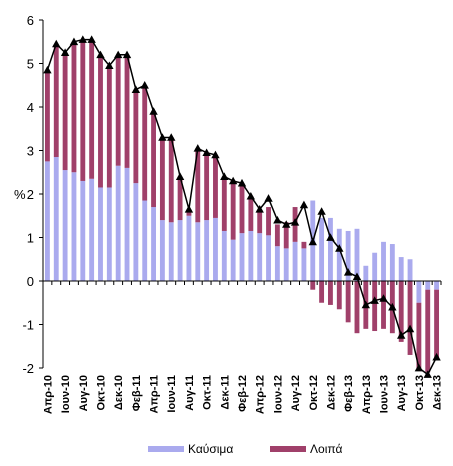  I want to click on y-tick-label: 2, so click(30, 194).